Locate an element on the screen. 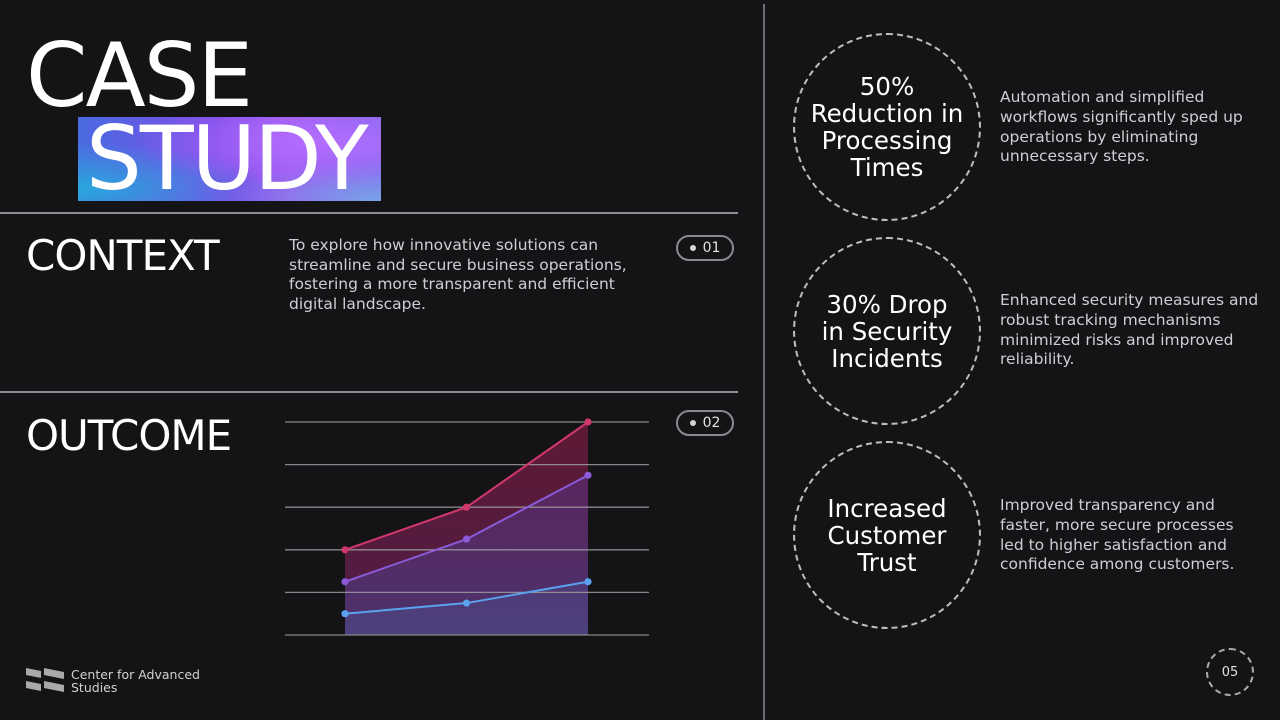 The height and width of the screenshot is (720, 1280). badge-01: 01 is located at coordinates (705, 248).